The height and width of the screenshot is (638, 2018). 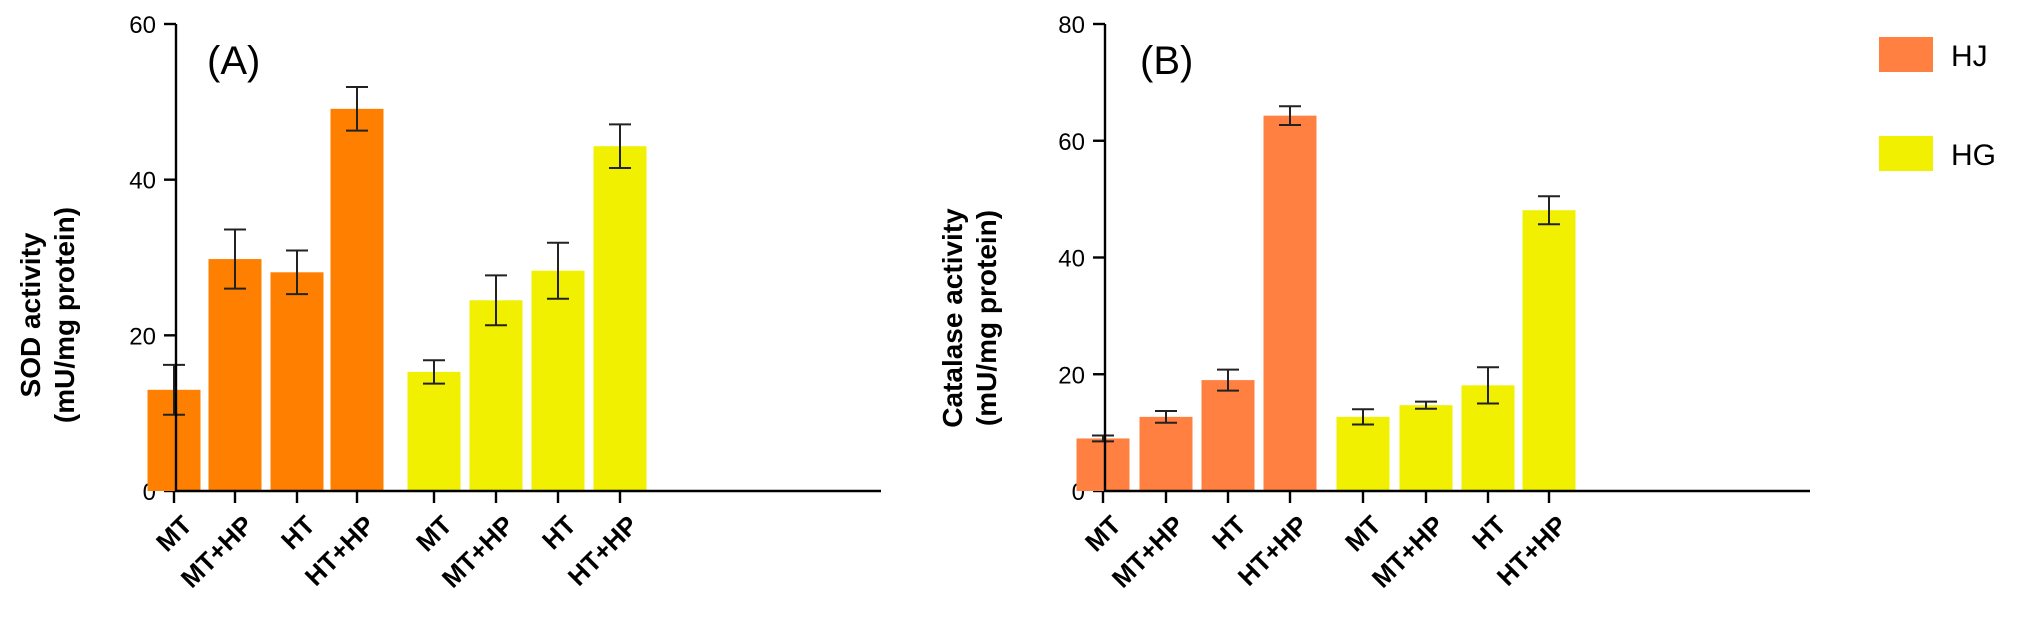 I want to click on panel-b-bar-hg-mt, so click(x=1363, y=453).